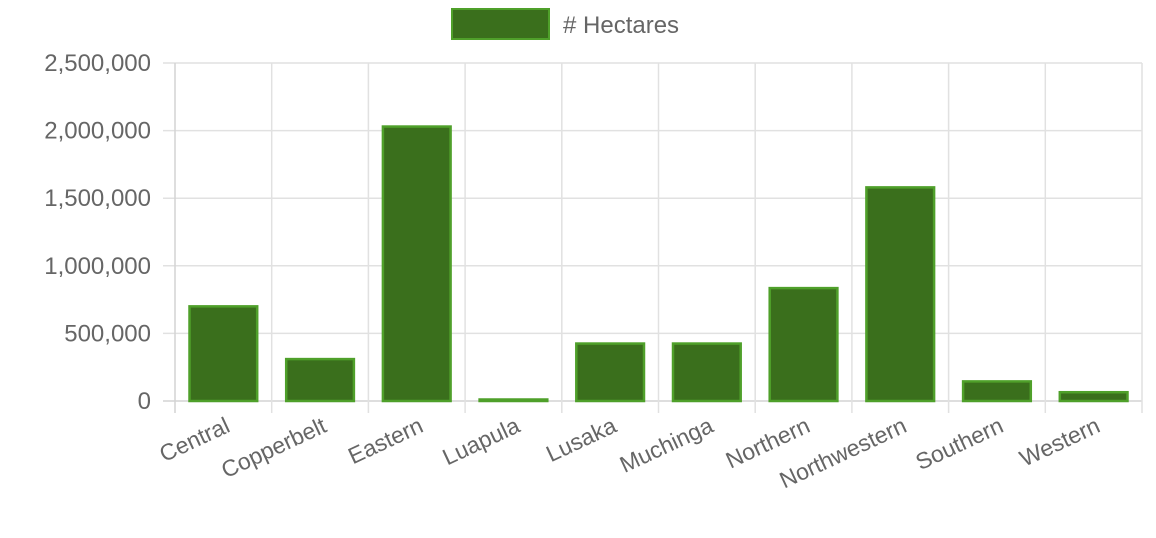 This screenshot has width=1156, height=538. What do you see at coordinates (223, 354) in the screenshot?
I see `bar-central` at bounding box center [223, 354].